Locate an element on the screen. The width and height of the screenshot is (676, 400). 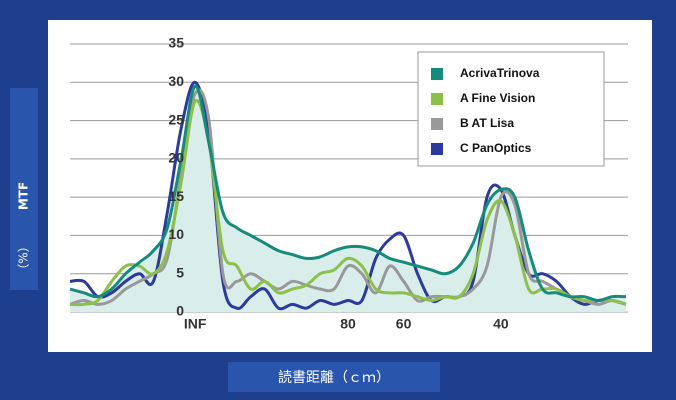
x-axis-title: 読書距離（ｃｍ） is located at coordinates (334, 377).